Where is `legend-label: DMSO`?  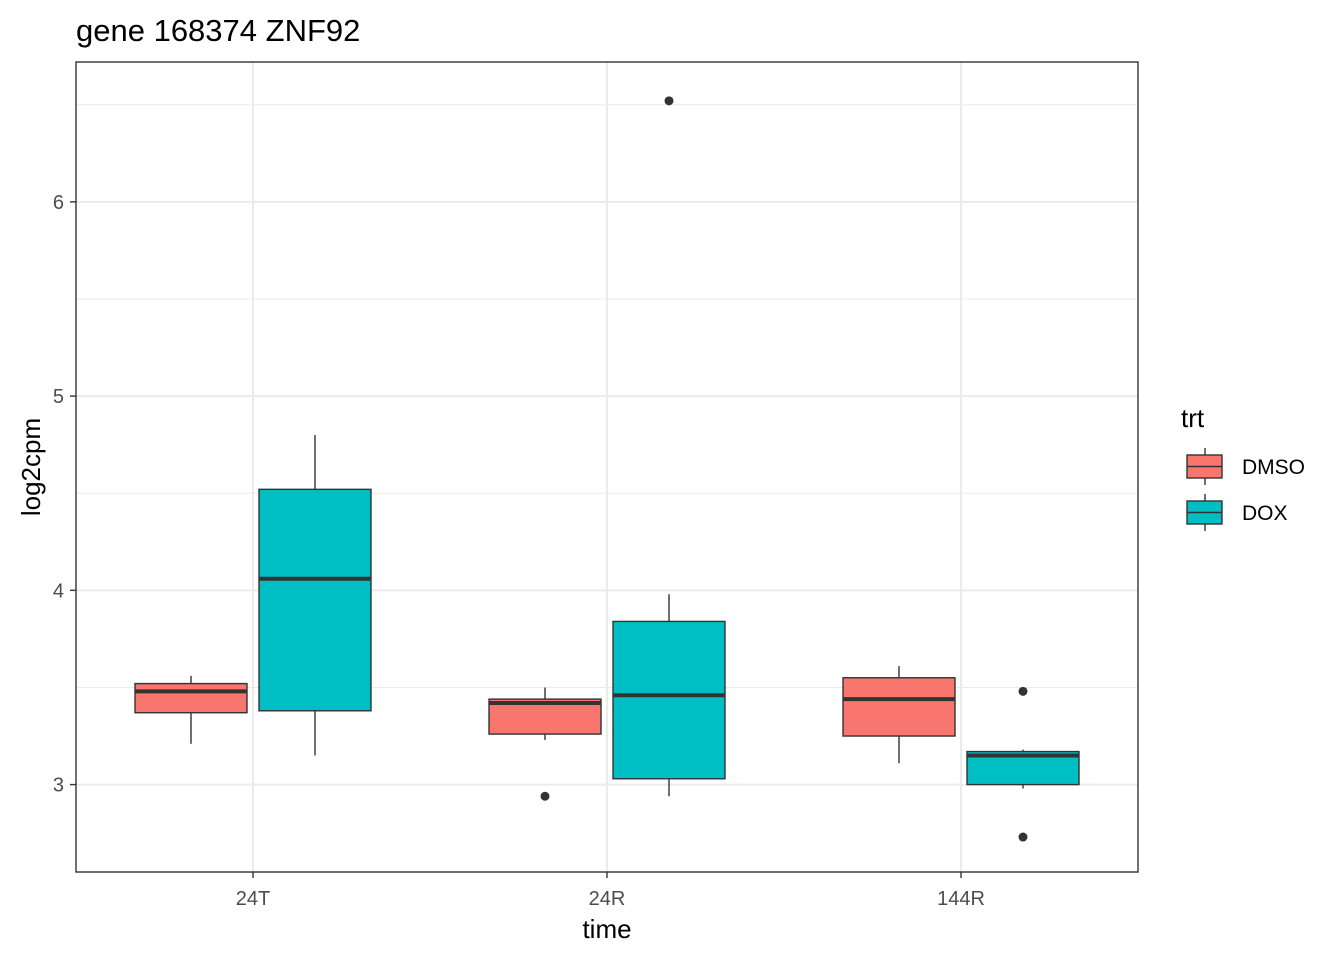 legend-label: DMSO is located at coordinates (1273, 467).